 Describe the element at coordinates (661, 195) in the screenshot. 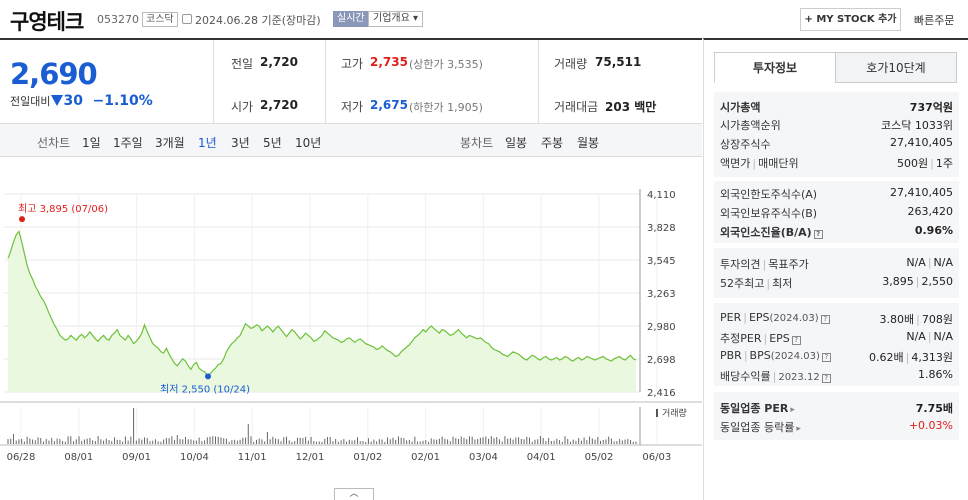

I see `y-tick-label: 4,110` at that location.